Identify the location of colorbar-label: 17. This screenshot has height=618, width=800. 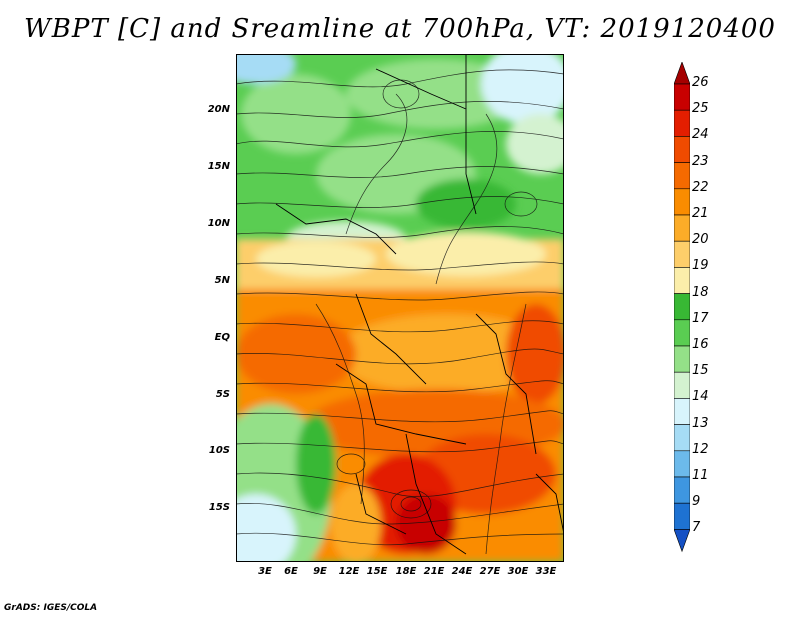
(700, 318).